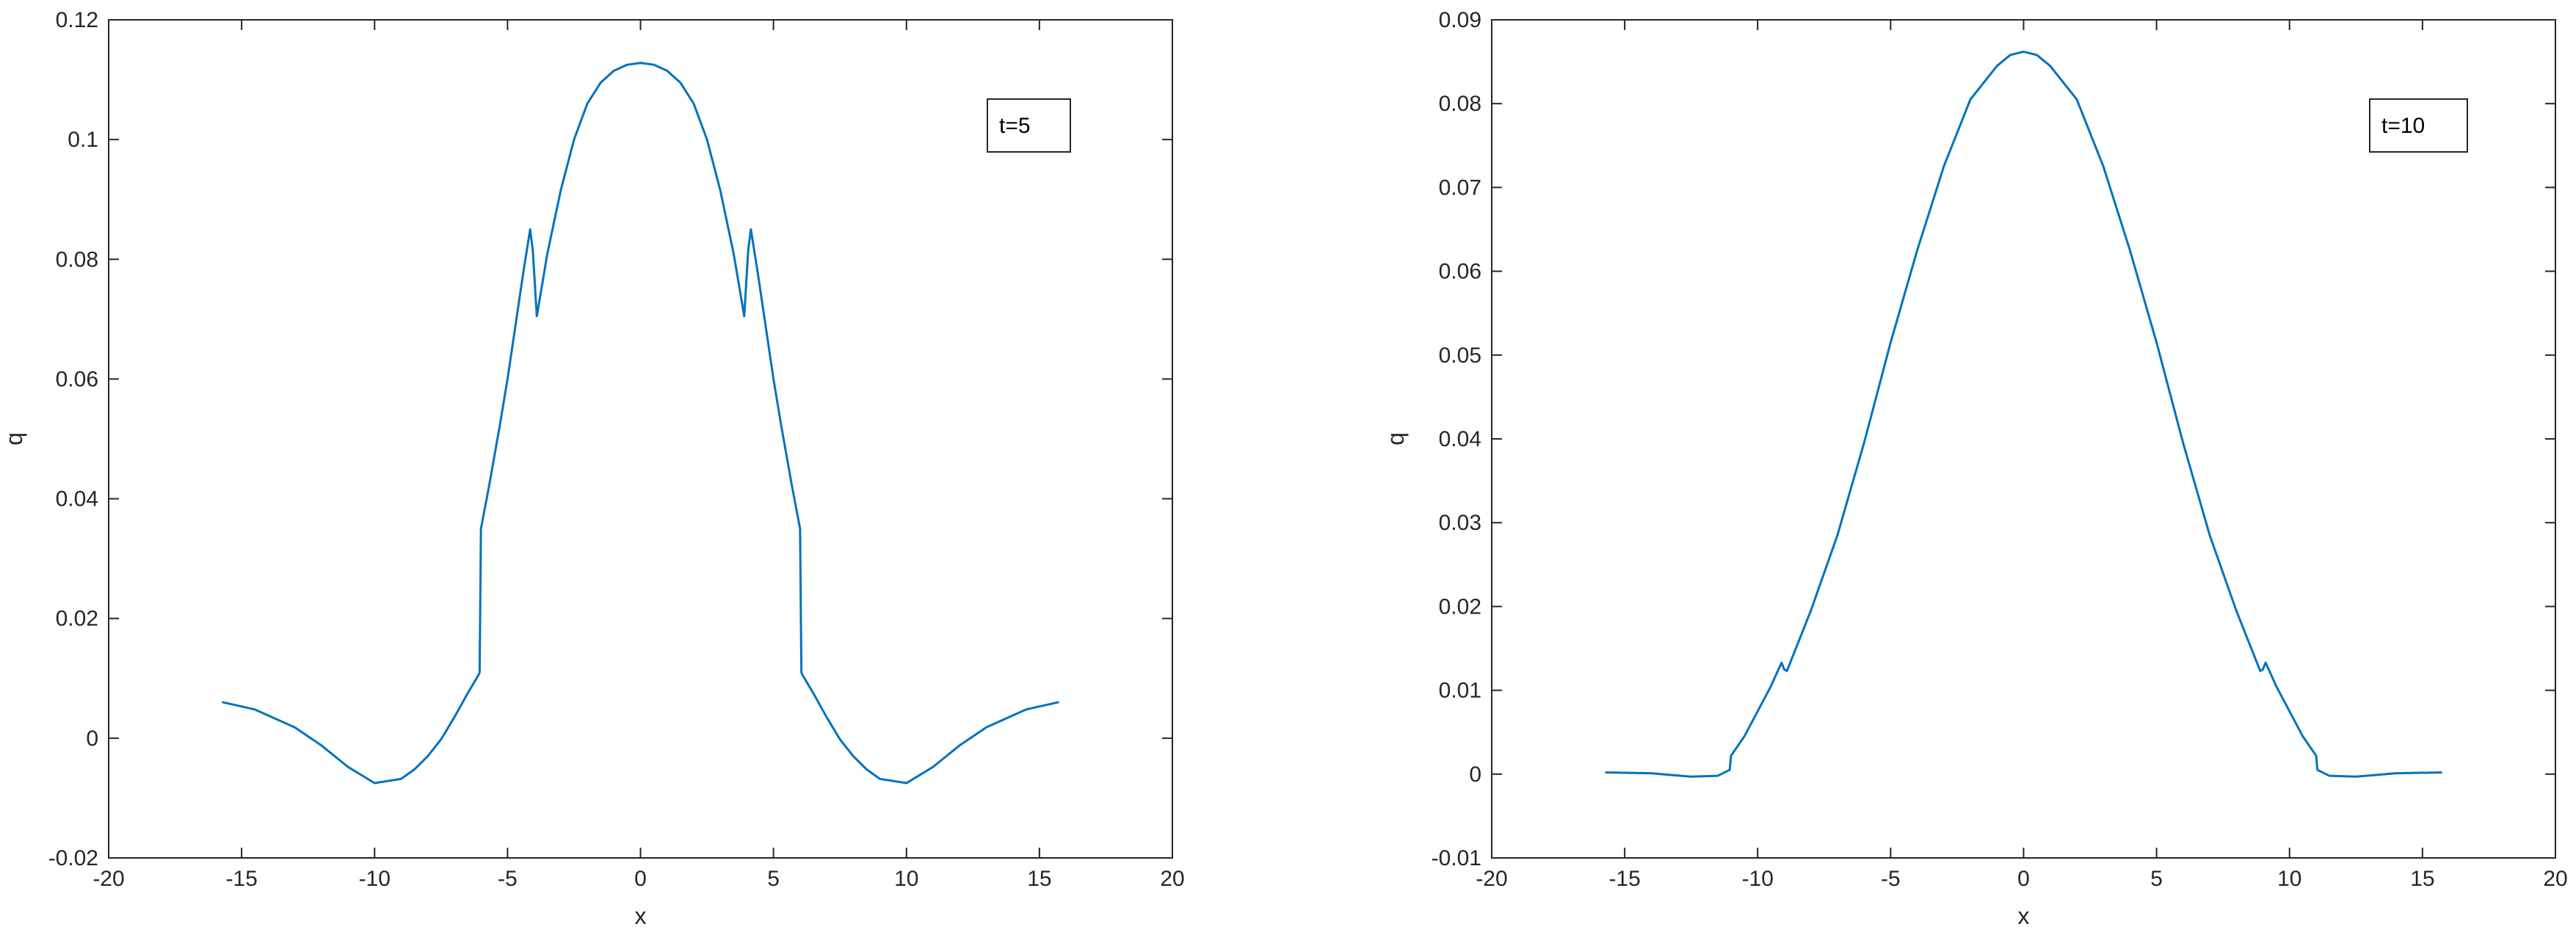 This screenshot has width=2576, height=946. I want to click on y-tick-label: 0.05, so click(1460, 355).